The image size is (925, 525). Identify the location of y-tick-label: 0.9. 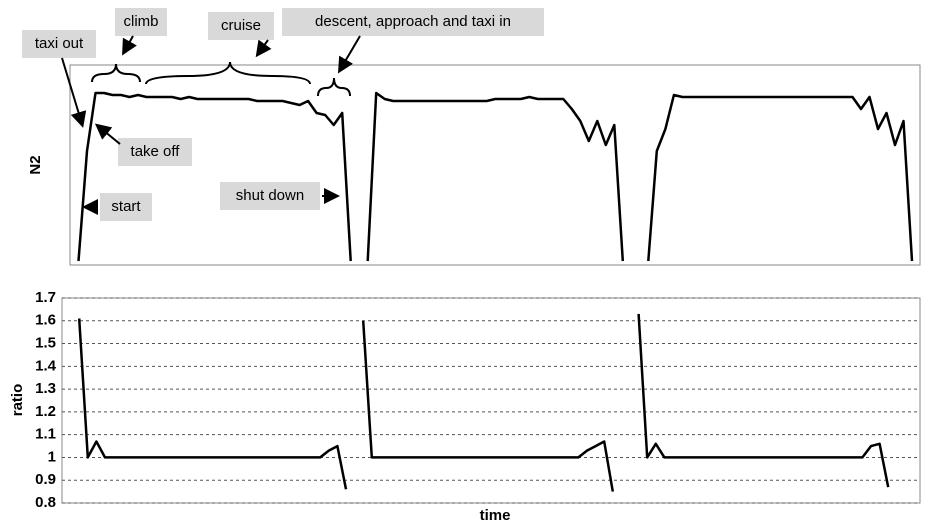
(45, 479).